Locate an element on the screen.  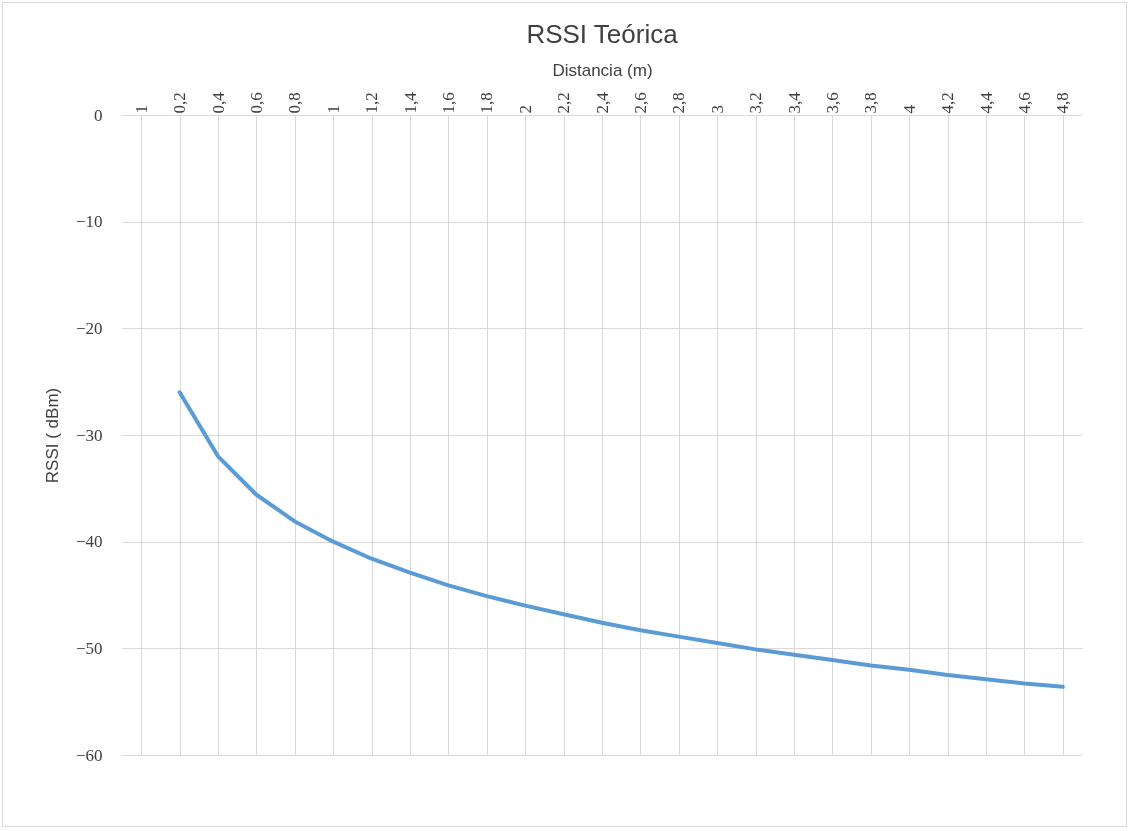
x-tick-label: 3,8 is located at coordinates (871, 103).